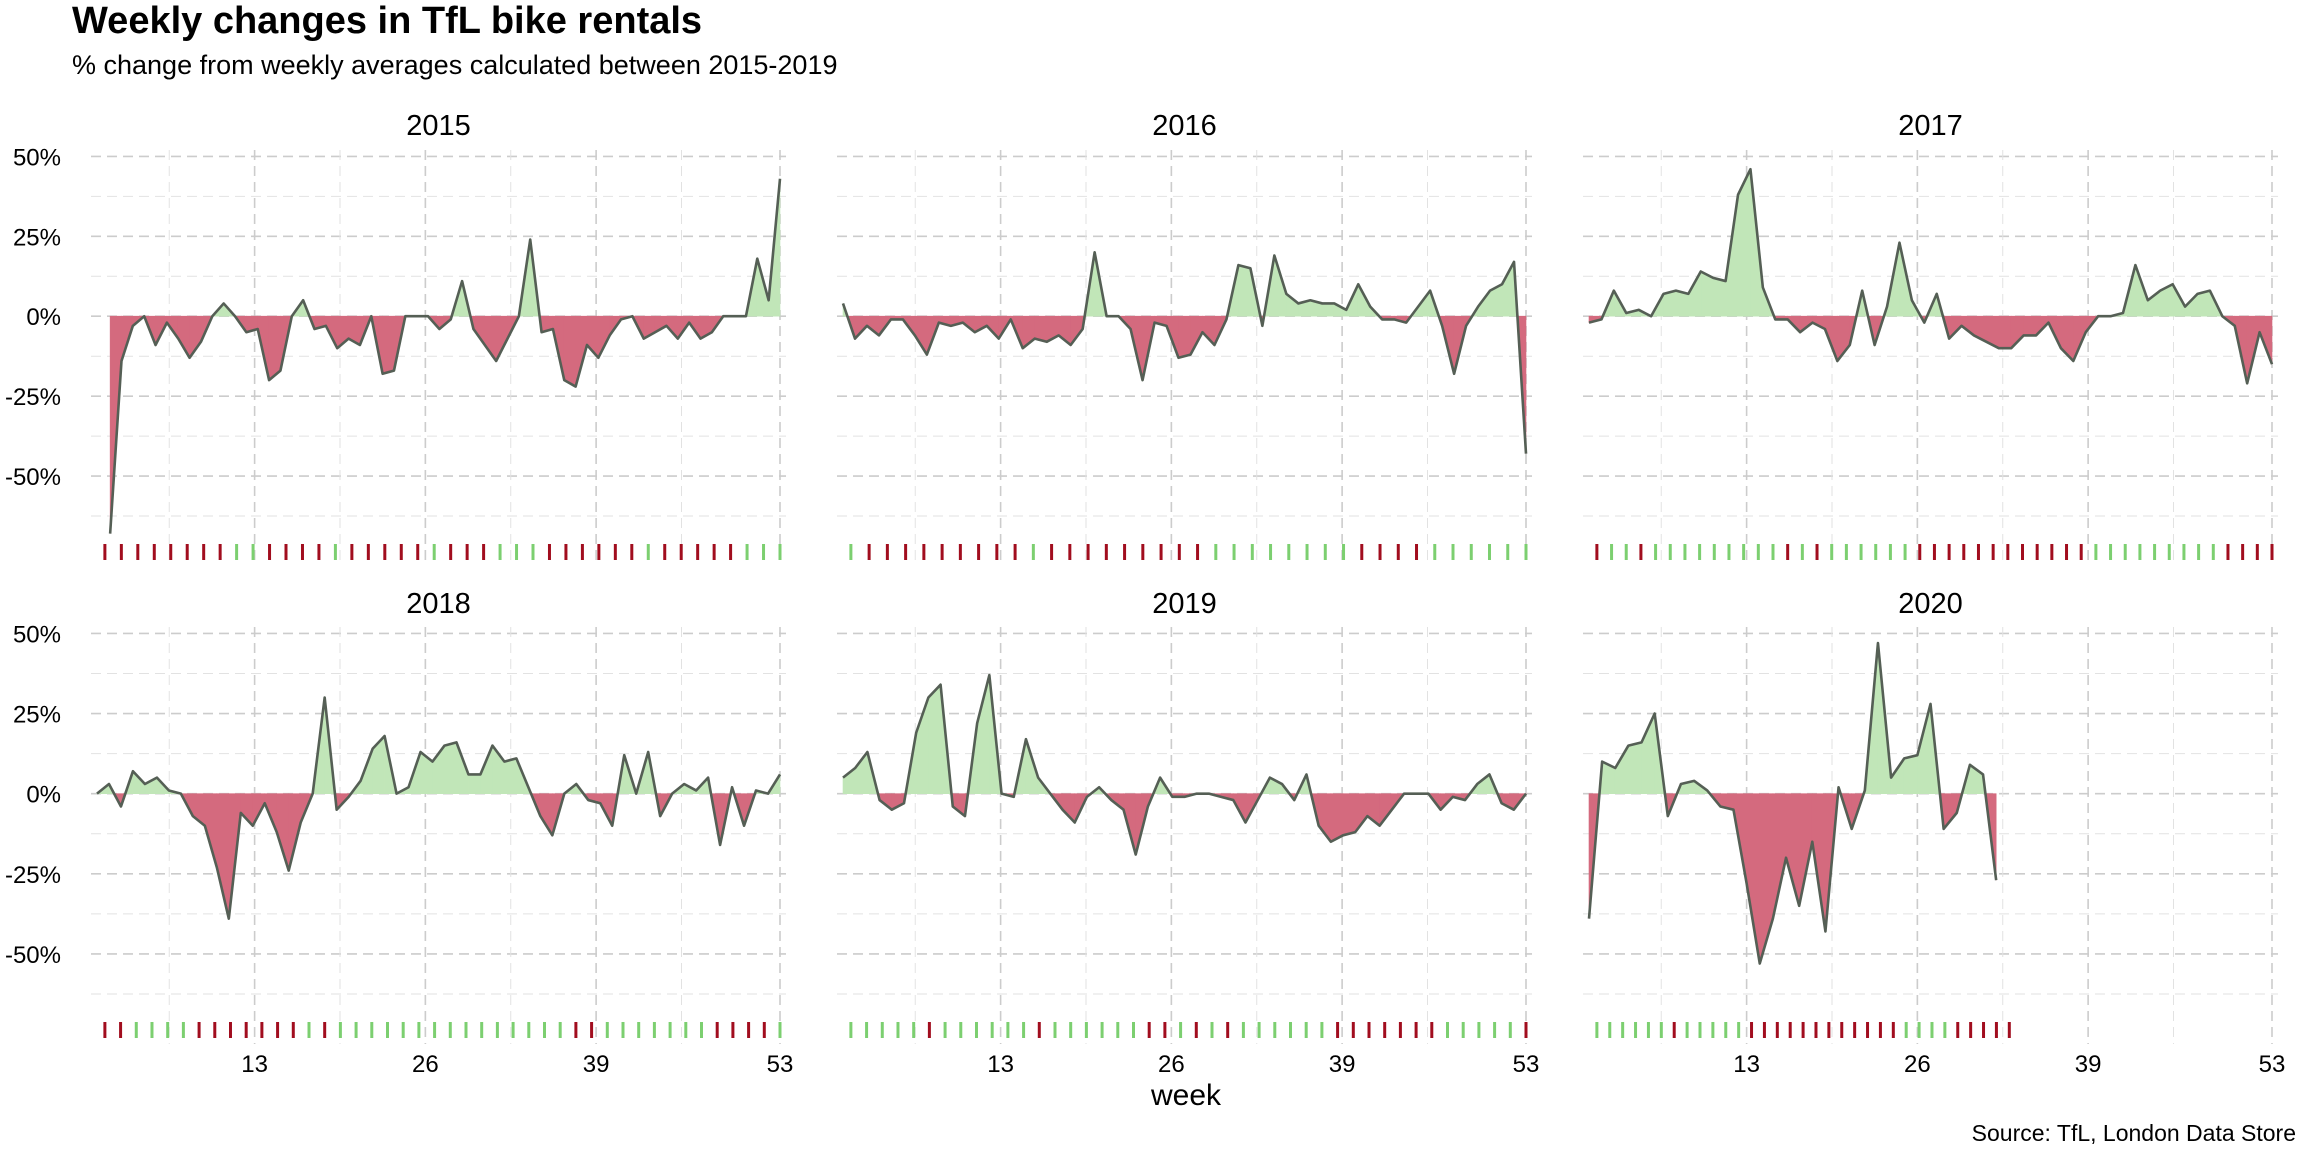 Image resolution: width=2304 pixels, height=1152 pixels. I want to click on facet-panel-2019: 2019 13 26 39 53, so click(1188, 833).